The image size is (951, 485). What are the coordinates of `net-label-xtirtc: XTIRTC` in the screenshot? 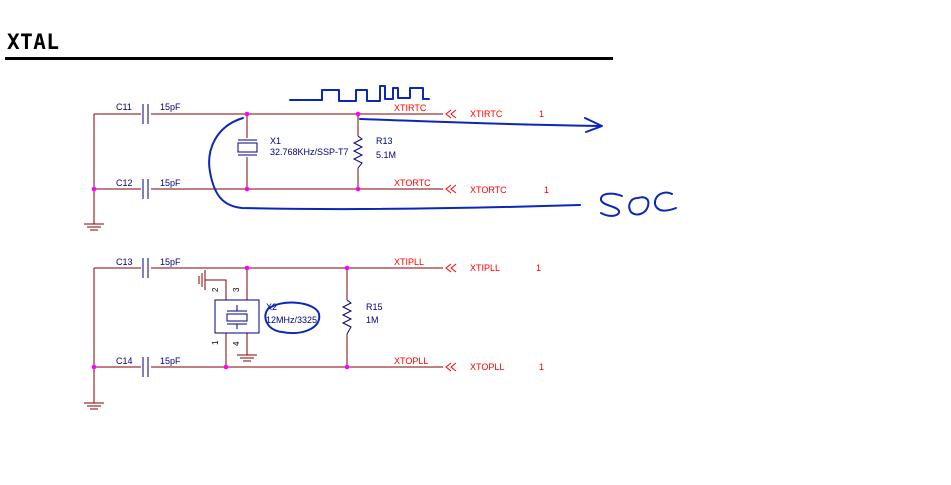 It's located at (410, 108).